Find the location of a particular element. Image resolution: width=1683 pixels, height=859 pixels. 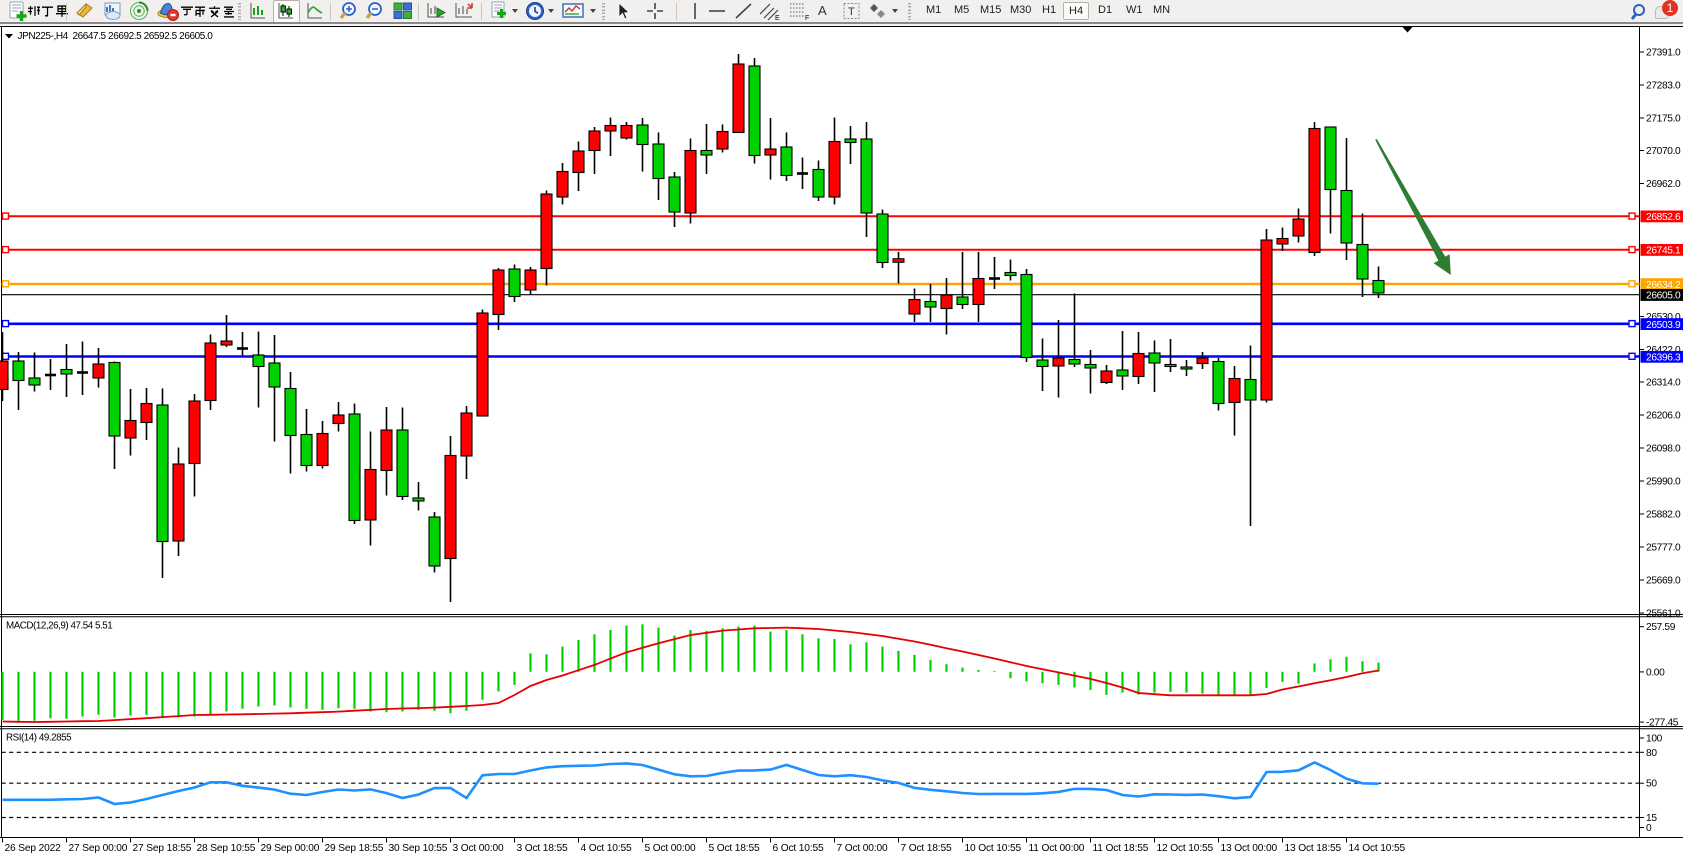

svg-text: 30 Sep 10:55 is located at coordinates (418, 848).